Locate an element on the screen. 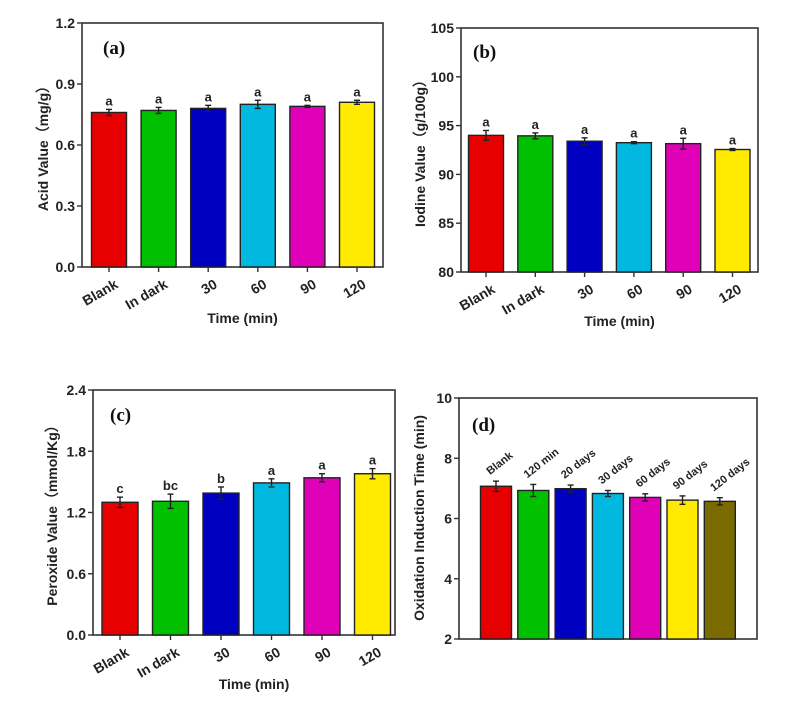 The image size is (787, 706). bar-category-label: 30 days is located at coordinates (615, 470).